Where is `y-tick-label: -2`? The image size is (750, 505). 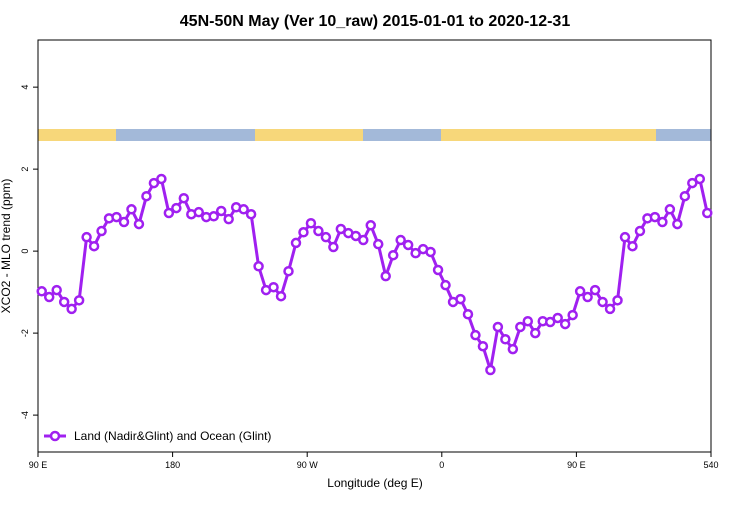 y-tick-label: -2 is located at coordinates (25, 333).